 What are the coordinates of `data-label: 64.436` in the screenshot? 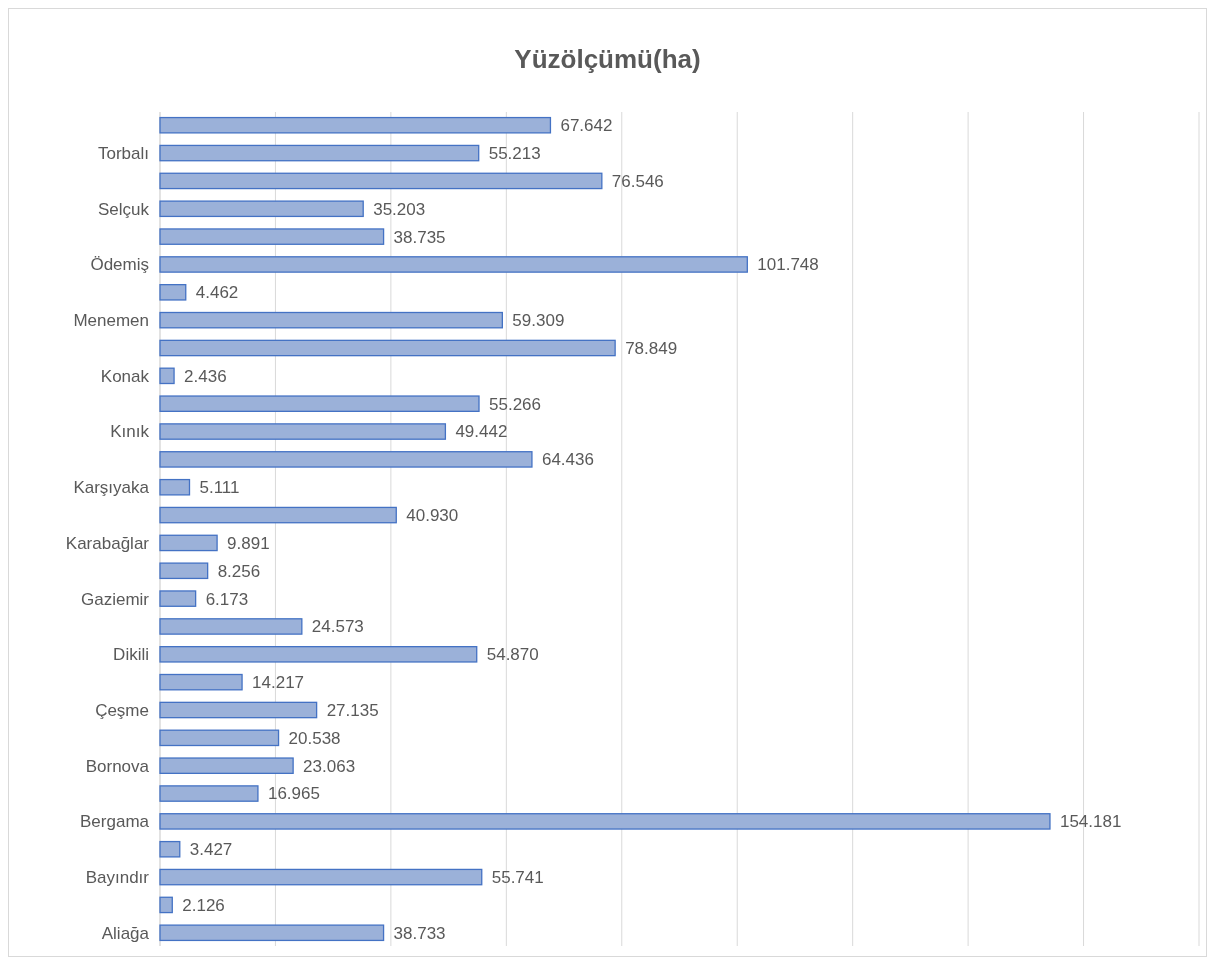 It's located at (567, 460).